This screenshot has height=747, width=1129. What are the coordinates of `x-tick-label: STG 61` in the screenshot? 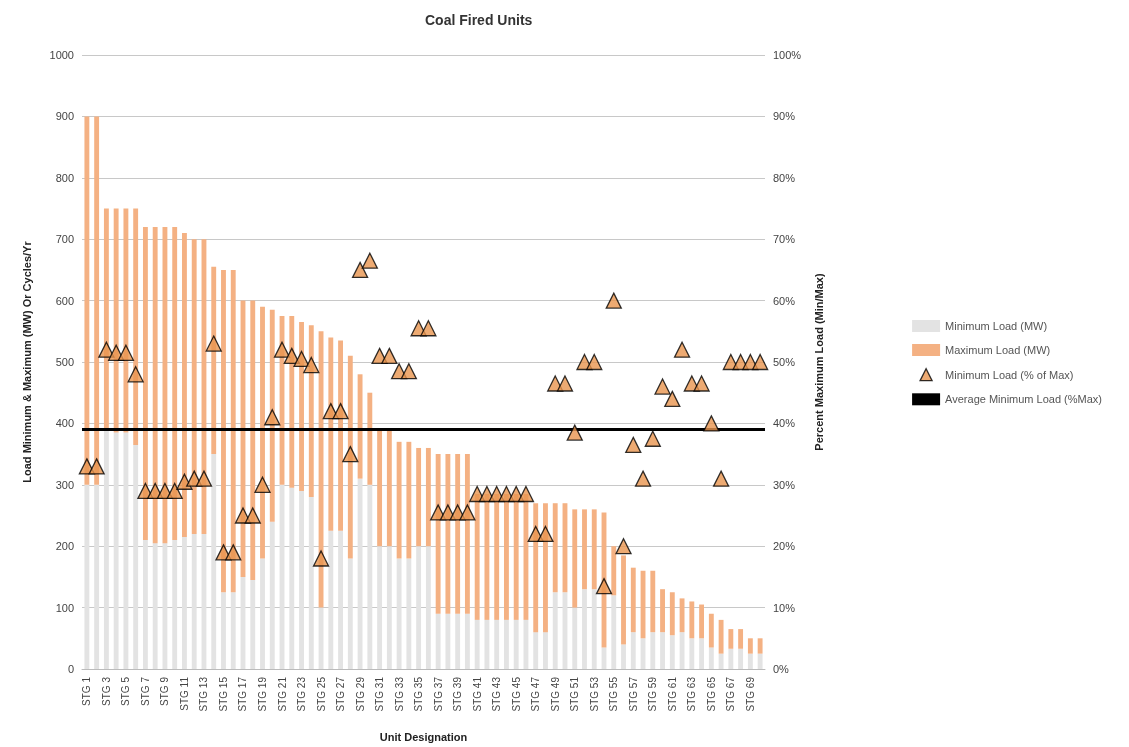 It's located at (672, 694).